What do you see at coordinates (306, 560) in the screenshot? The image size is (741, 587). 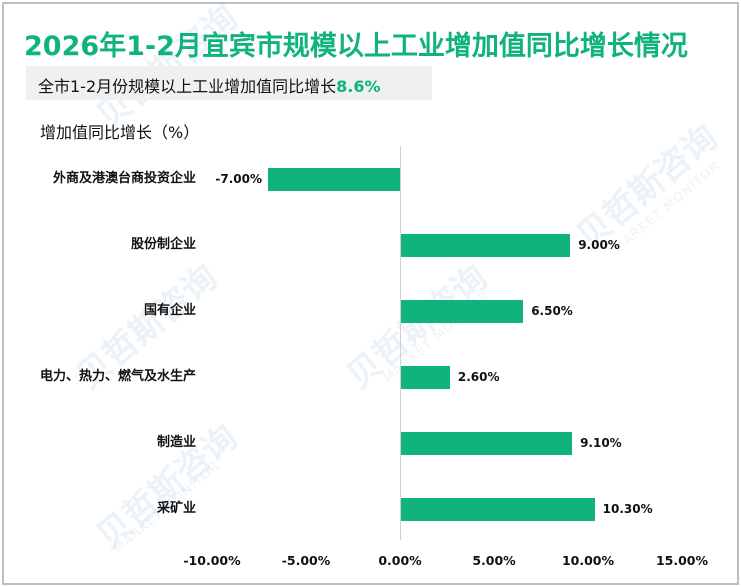 I see `x-tick-label: -5.00%` at bounding box center [306, 560].